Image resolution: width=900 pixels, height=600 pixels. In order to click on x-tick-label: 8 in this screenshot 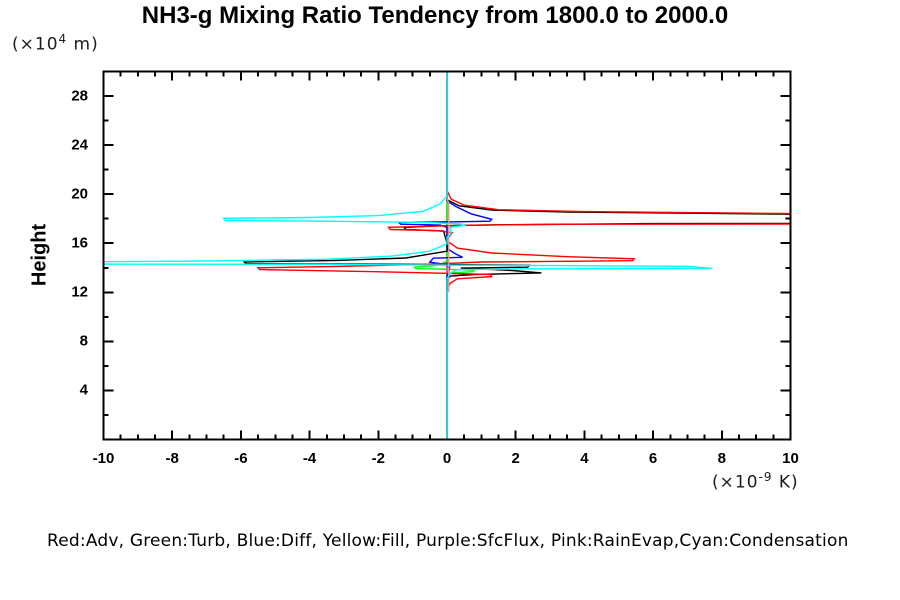, I will do `click(721, 458)`.